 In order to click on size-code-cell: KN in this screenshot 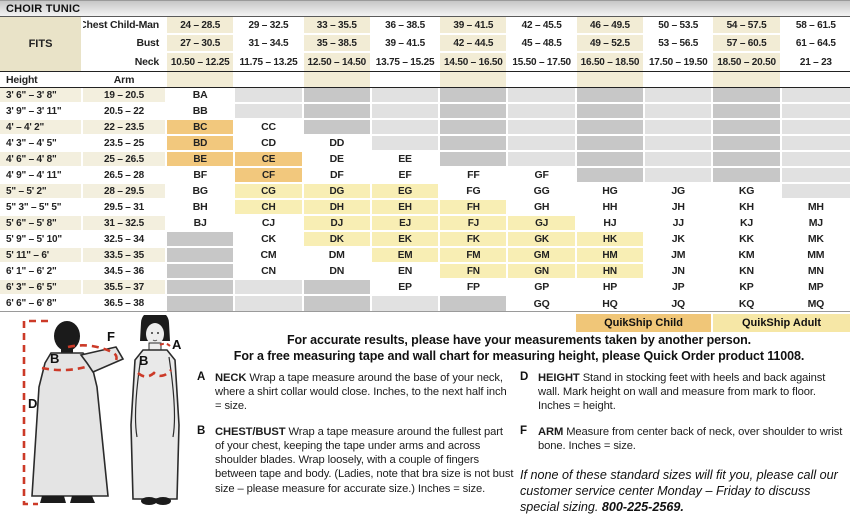, I will do `click(747, 271)`.